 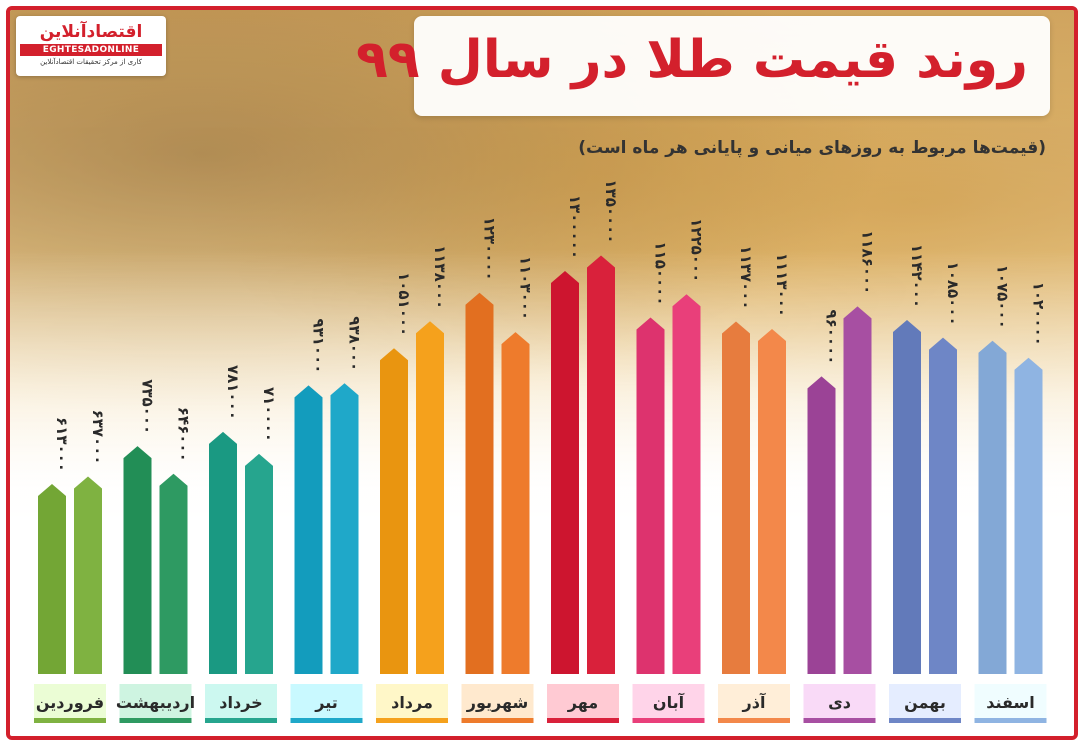 I want to click on month-group: آبان ۱۱۵۰۰۰۰ ۱۲۲۵۰۰۰, so click(x=669, y=470).